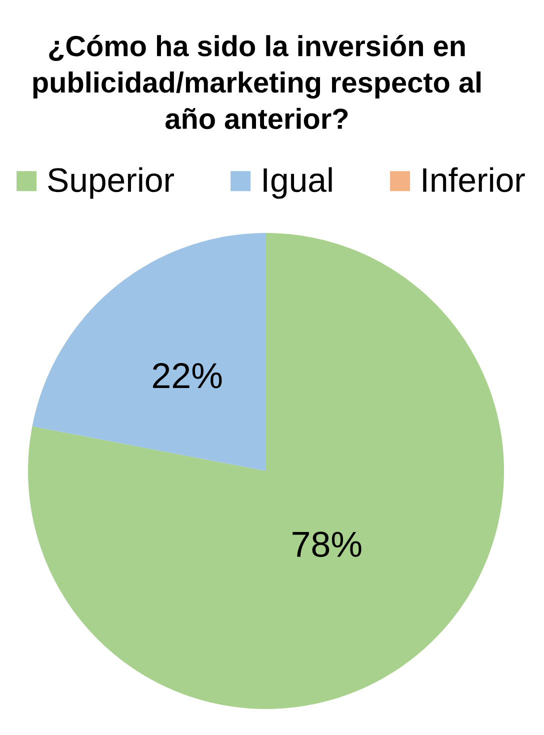 Image resolution: width=544 pixels, height=735 pixels. What do you see at coordinates (327, 545) in the screenshot?
I see `data-label: 78%` at bounding box center [327, 545].